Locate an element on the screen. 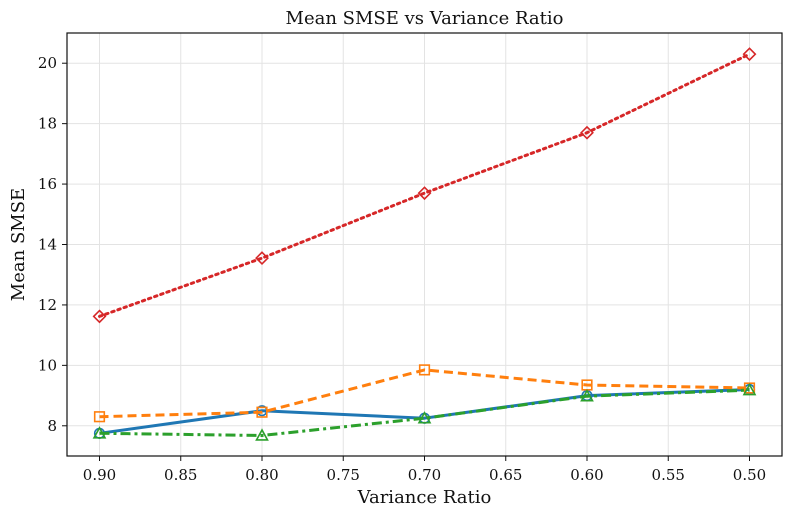 The width and height of the screenshot is (793, 521). chart-title: Mean SMSE vs Variance Ratio is located at coordinates (425, 18).